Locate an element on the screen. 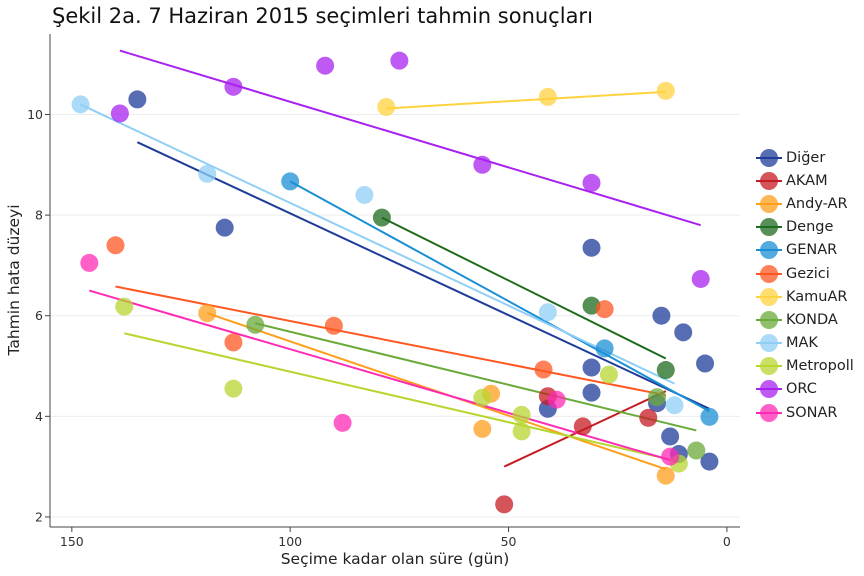 Image resolution: width=864 pixels, height=576 pixels. legend-label: KamuAR is located at coordinates (817, 296).